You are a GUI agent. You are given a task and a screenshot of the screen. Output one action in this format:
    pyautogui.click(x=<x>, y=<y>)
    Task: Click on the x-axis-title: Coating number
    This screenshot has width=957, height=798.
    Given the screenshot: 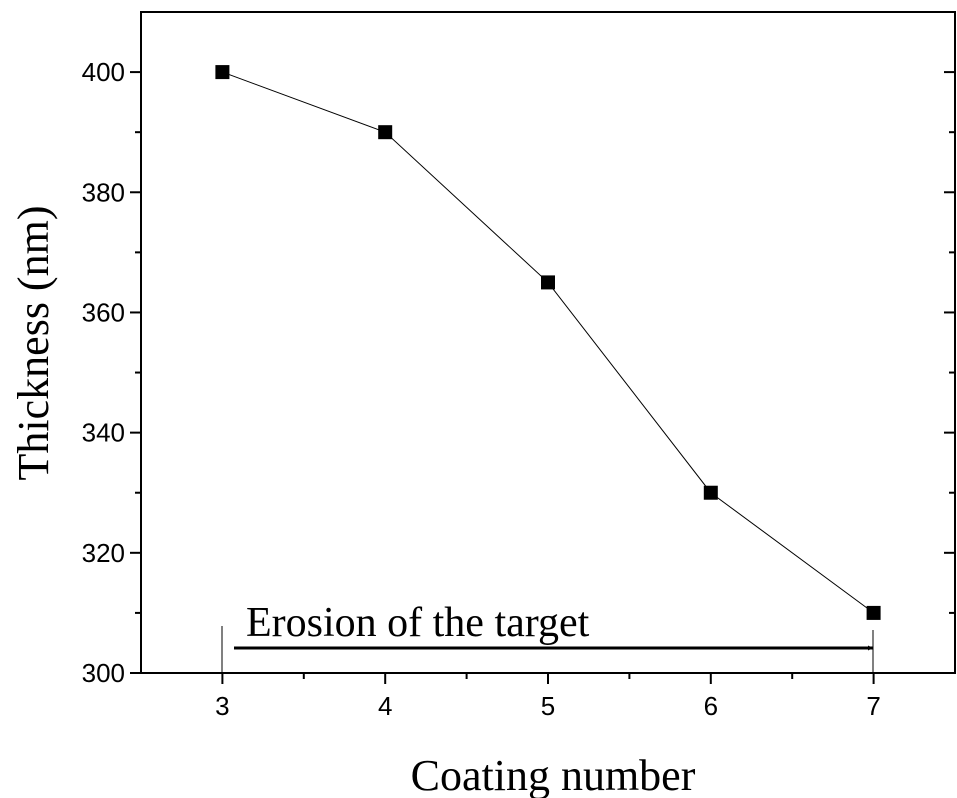 What is the action you would take?
    pyautogui.click(x=553, y=774)
    